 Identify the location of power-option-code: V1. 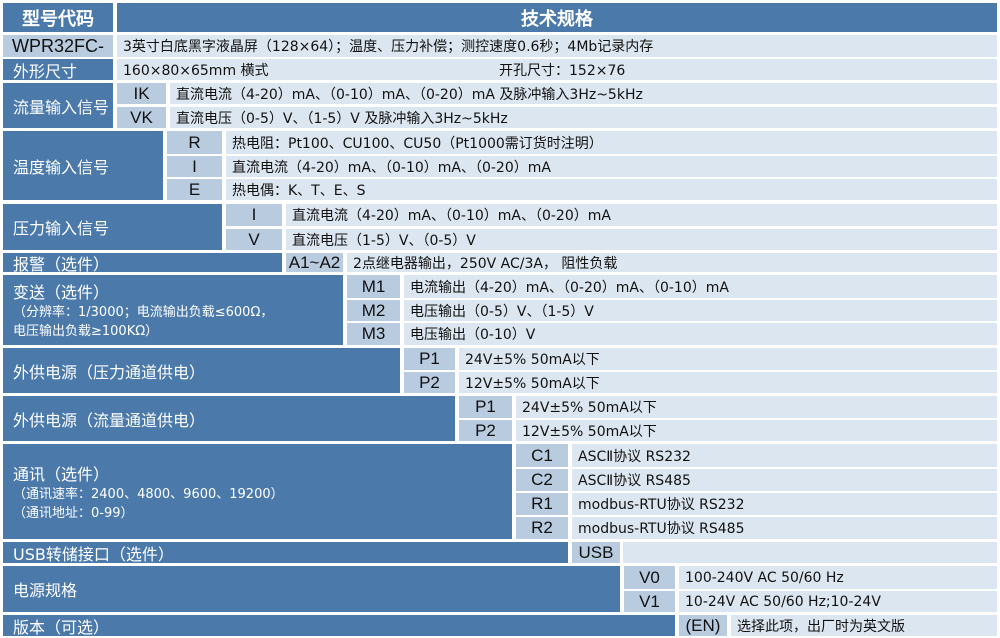
(649, 601).